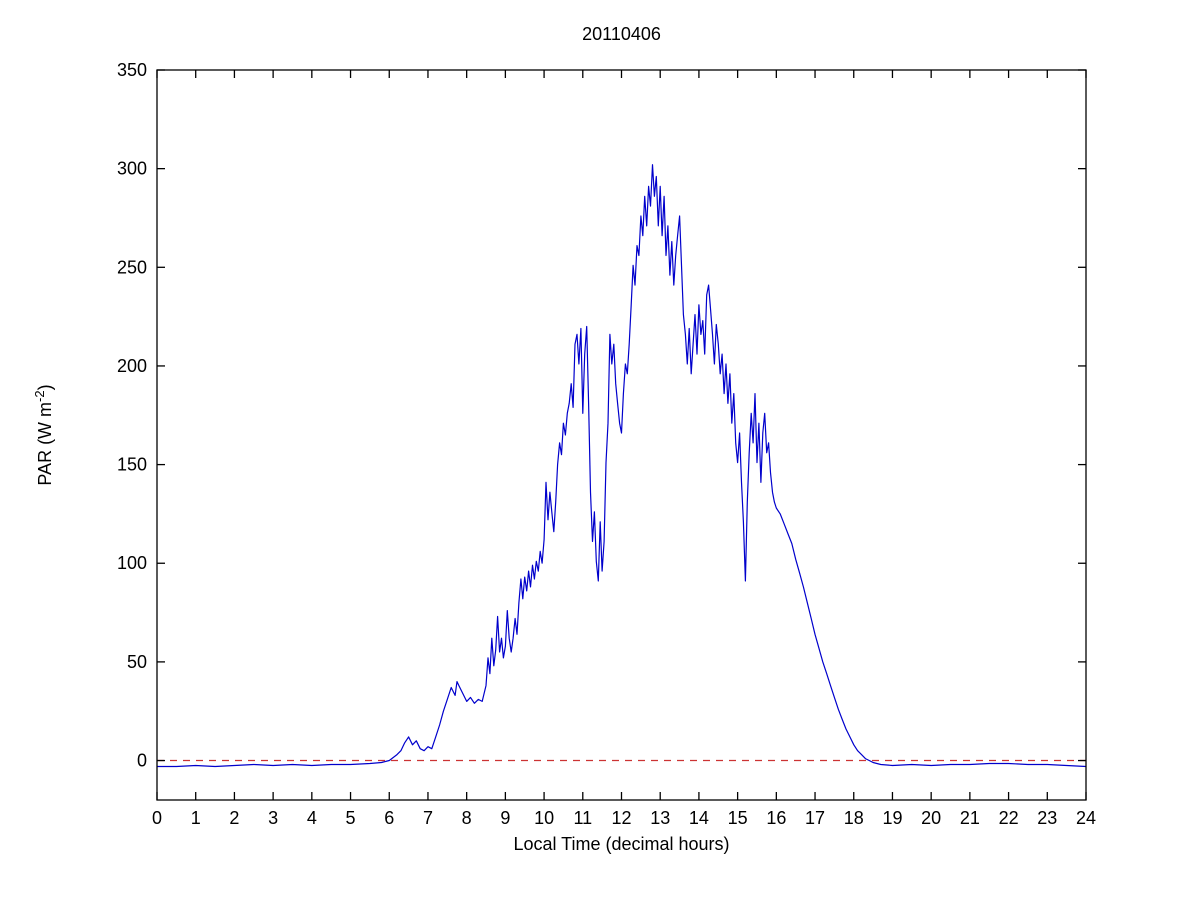 The width and height of the screenshot is (1201, 900). What do you see at coordinates (815, 818) in the screenshot?
I see `x-tick-label: 17` at bounding box center [815, 818].